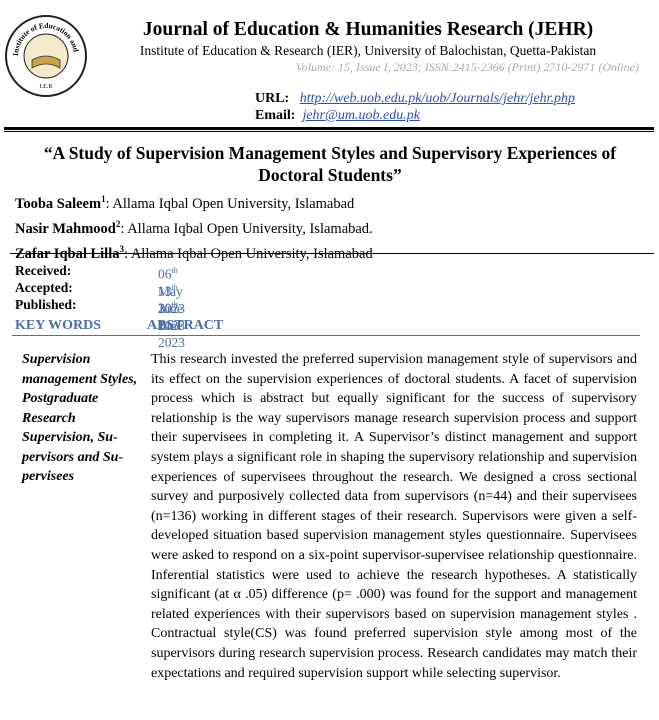  I want to click on date-row: Accepted: 13th June 2023, so click(100, 306).